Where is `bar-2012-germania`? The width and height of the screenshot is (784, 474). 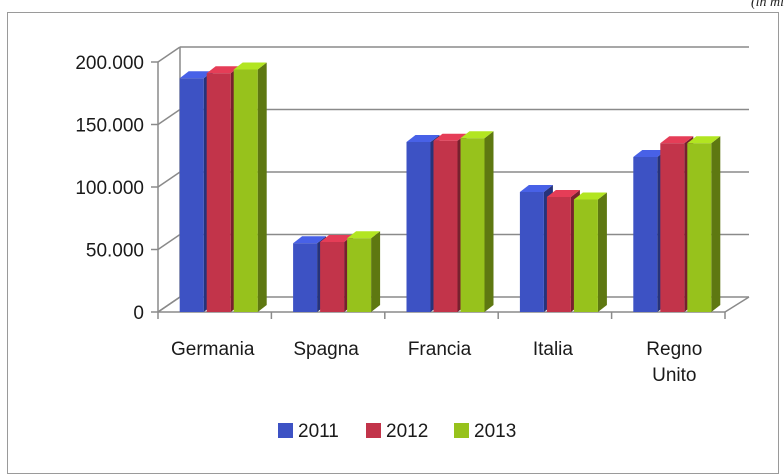
bar-2012-germania is located at coordinates (218, 192).